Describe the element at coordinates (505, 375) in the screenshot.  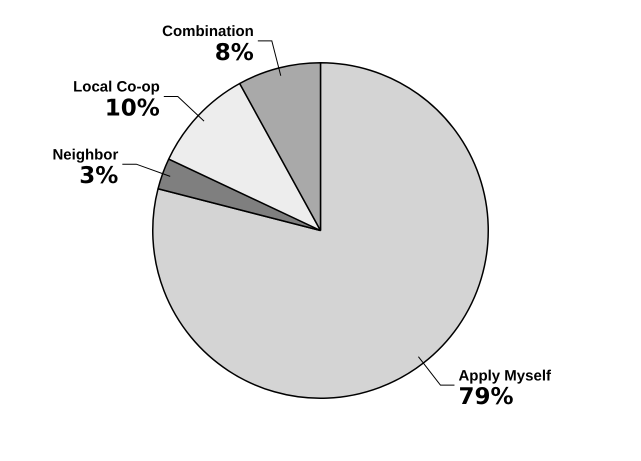
I see `slice-label: Apply Myself` at that location.